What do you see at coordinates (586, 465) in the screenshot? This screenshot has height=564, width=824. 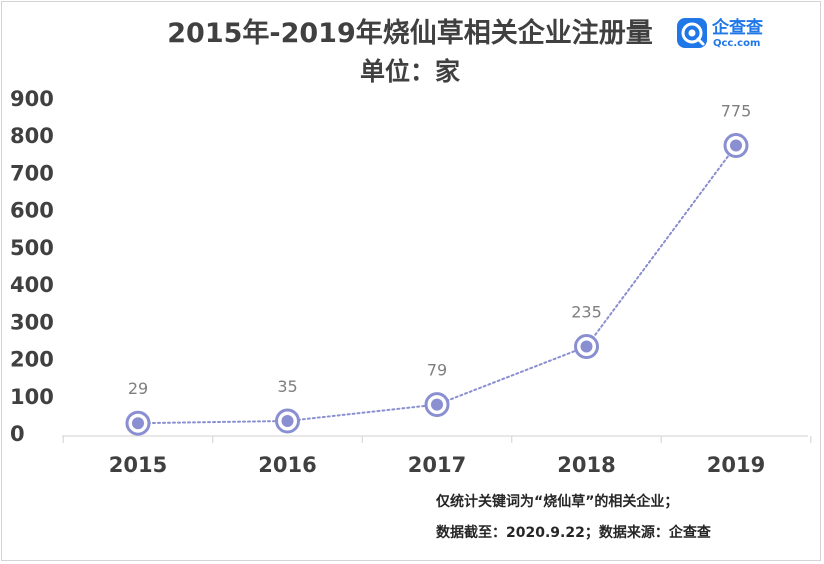 I see `x-tick-label: 2018` at bounding box center [586, 465].